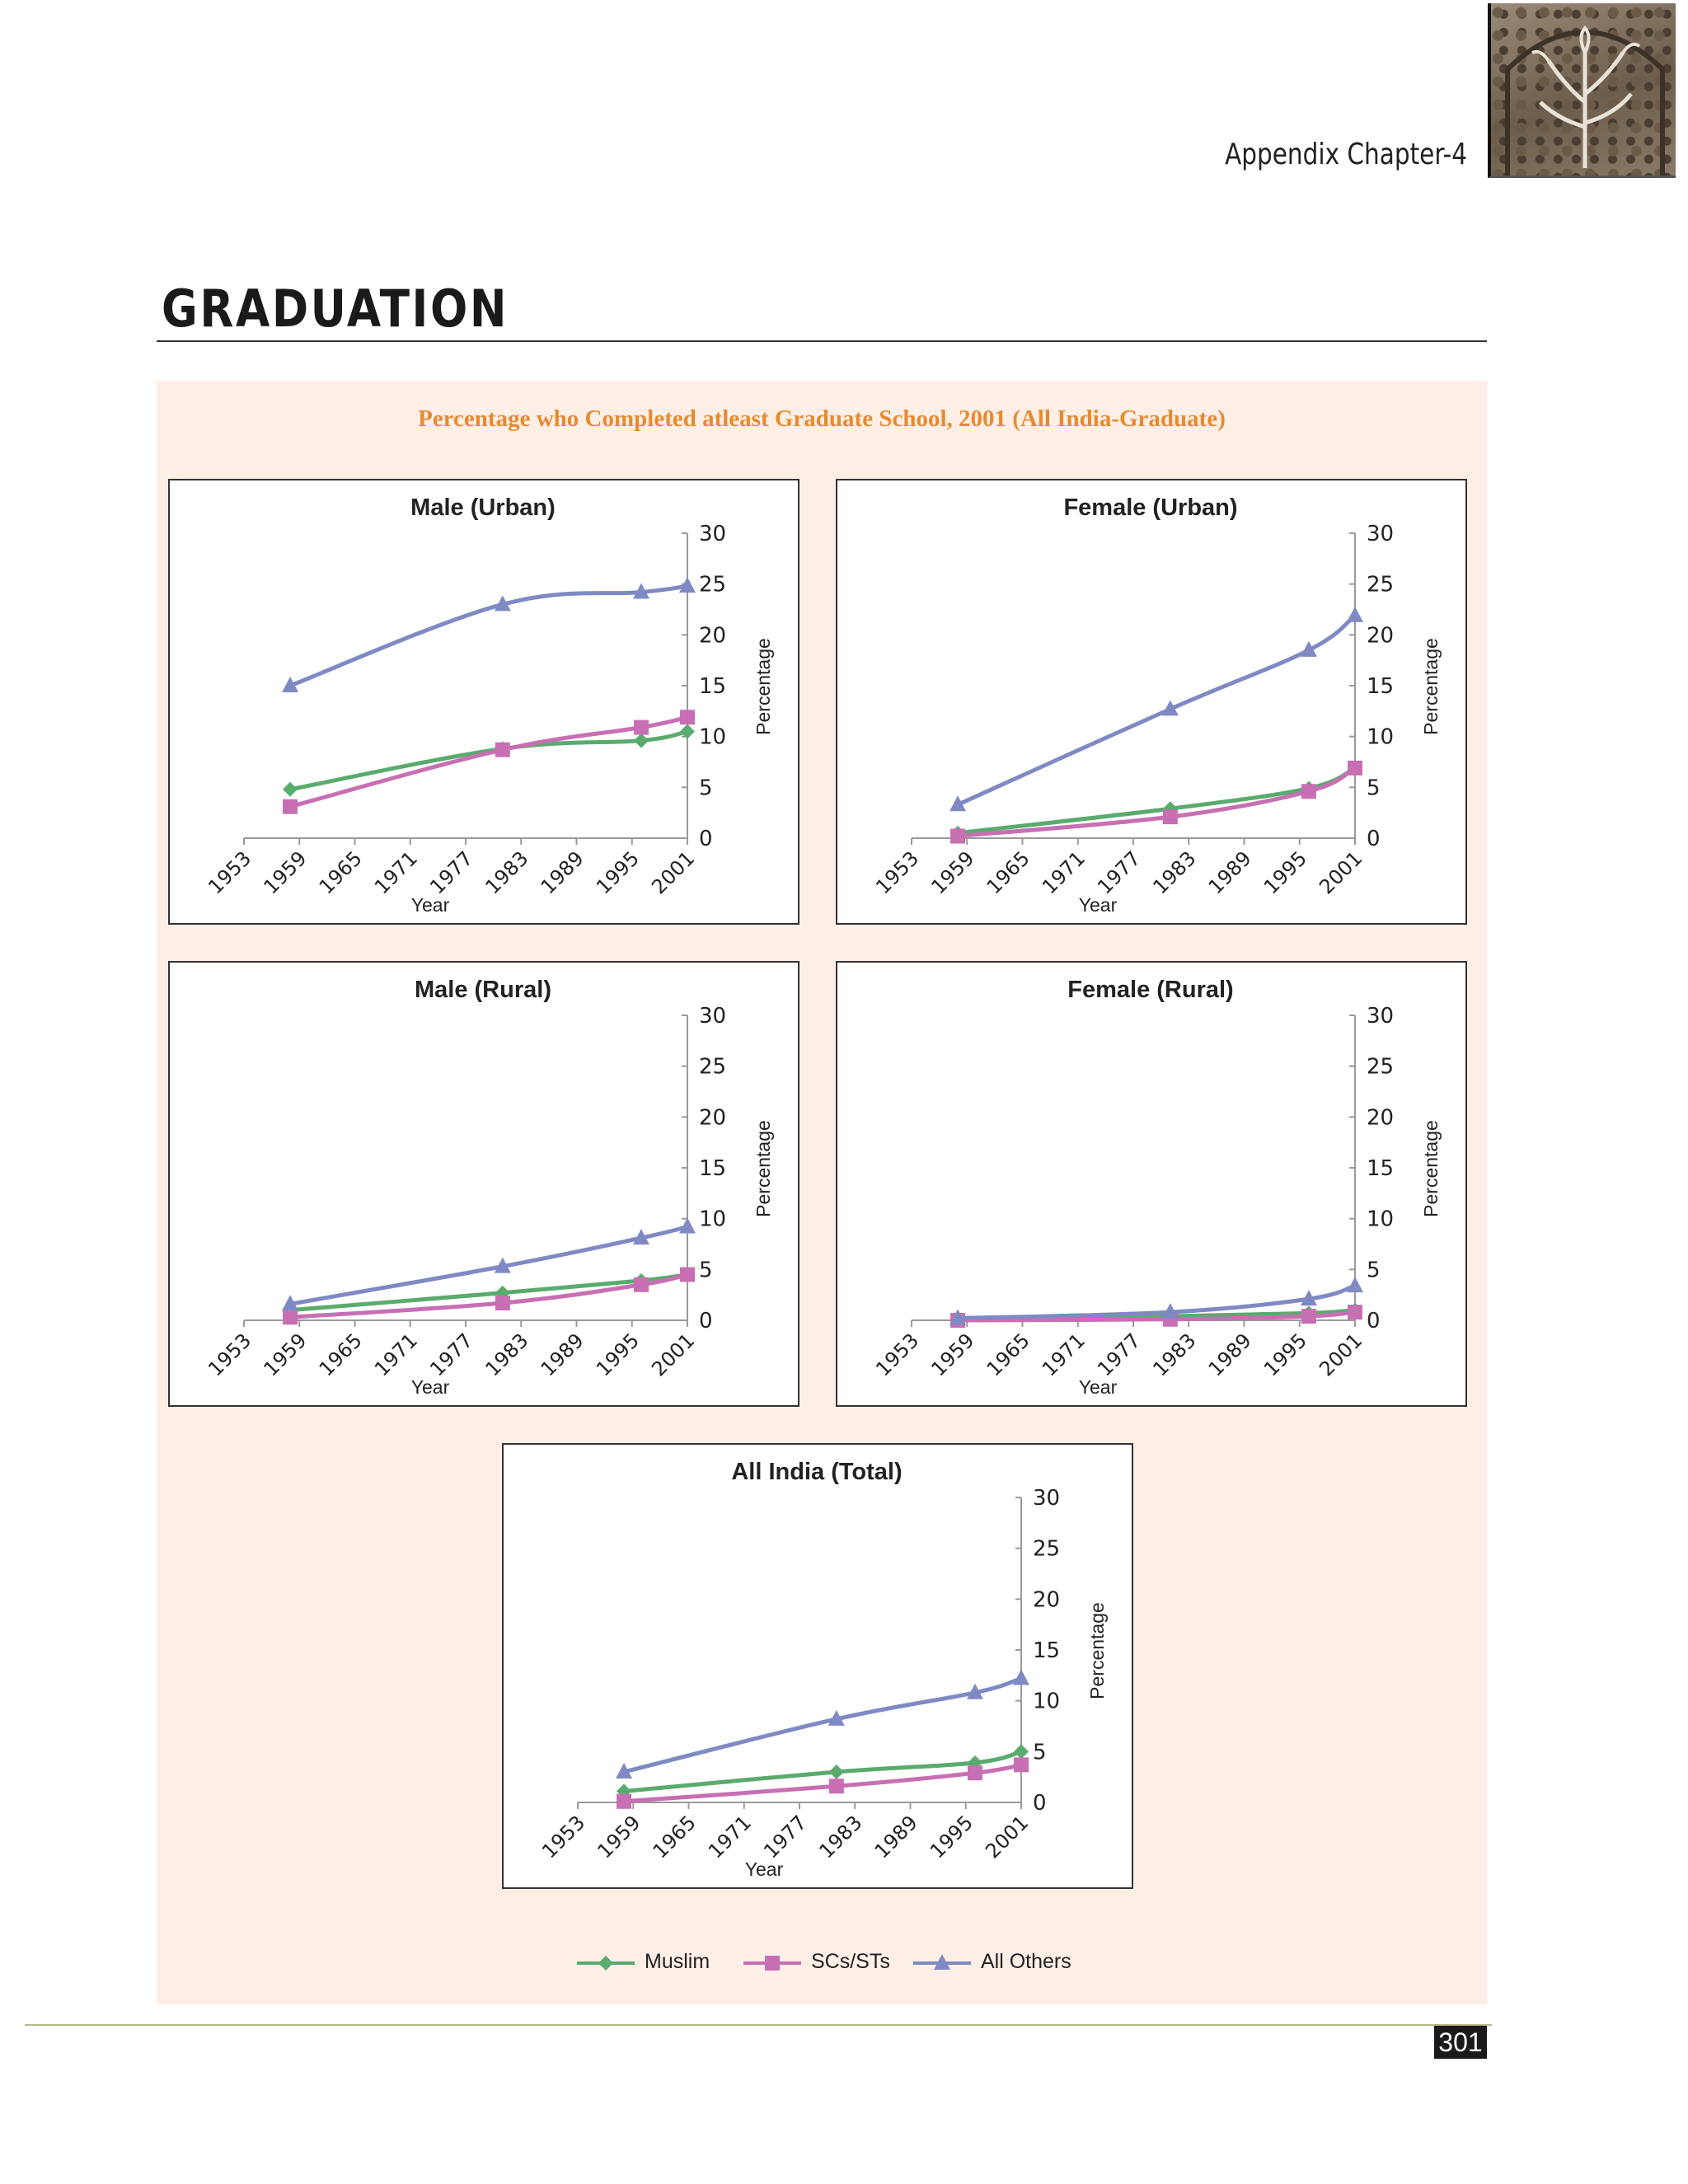  What do you see at coordinates (822, 341) in the screenshot?
I see `title-divider` at bounding box center [822, 341].